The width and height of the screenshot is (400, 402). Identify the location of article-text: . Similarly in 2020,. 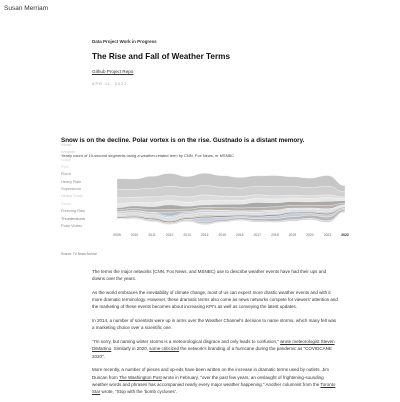
(130, 349).